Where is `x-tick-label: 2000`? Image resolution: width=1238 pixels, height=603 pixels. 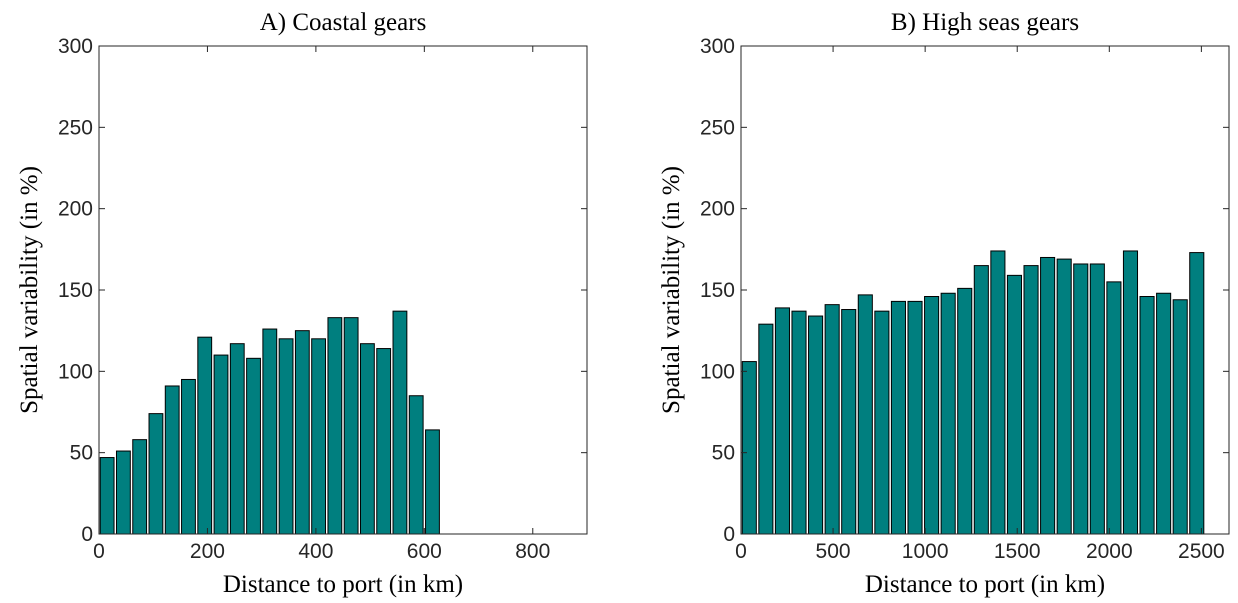
x-tick-label: 2000 is located at coordinates (1109, 551).